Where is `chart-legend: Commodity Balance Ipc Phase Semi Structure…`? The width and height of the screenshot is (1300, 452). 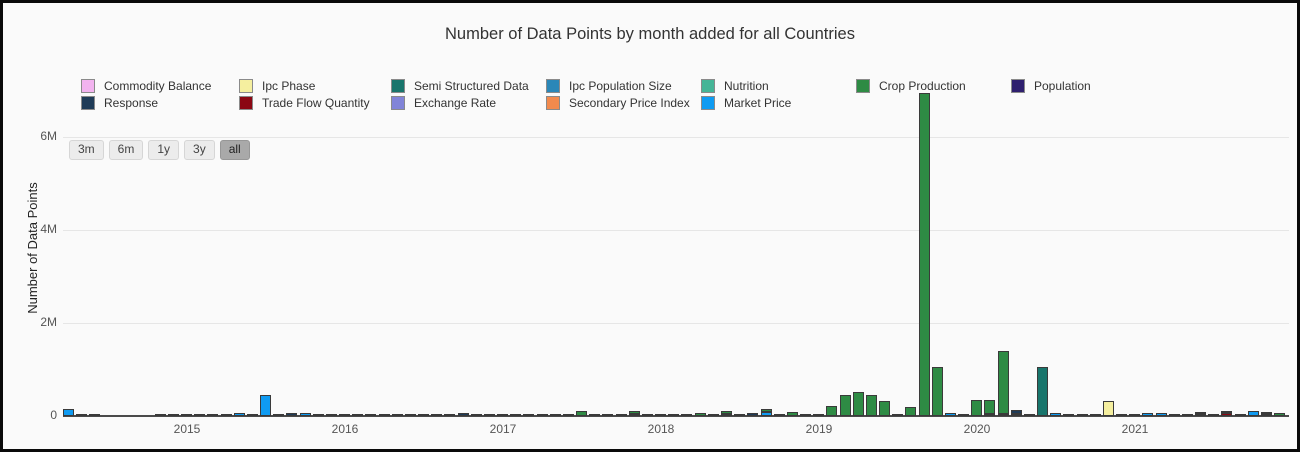
chart-legend: Commodity Balance Ipc Phase Semi Structure… is located at coordinates (616, 94).